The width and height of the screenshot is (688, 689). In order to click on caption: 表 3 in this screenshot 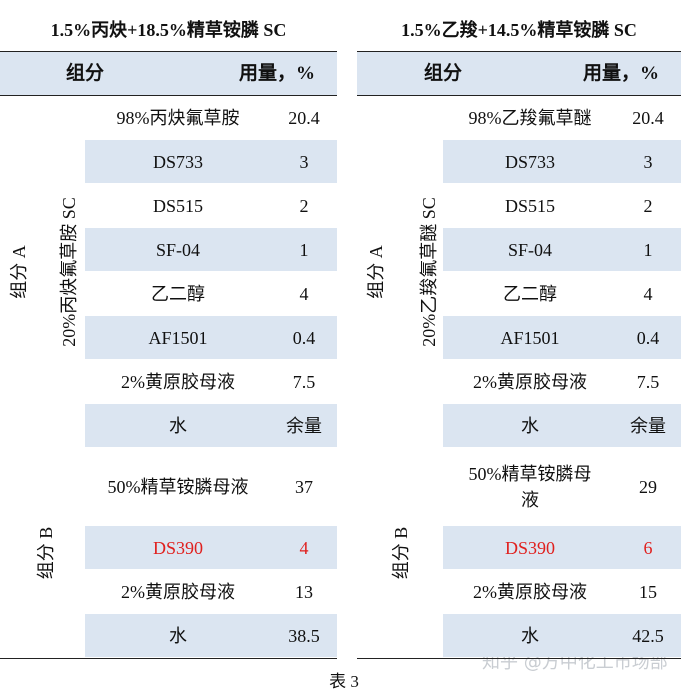, I will do `click(344, 680)`.